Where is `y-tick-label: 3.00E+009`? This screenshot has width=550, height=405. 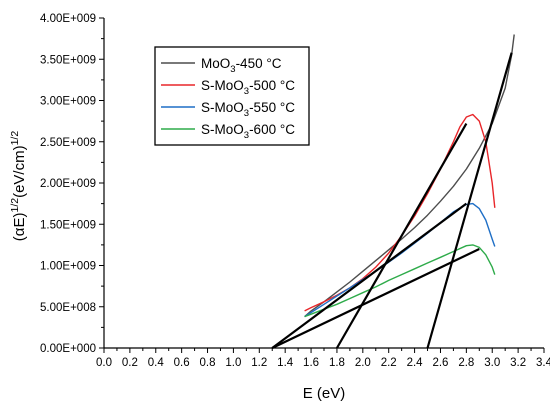
y-tick-label: 3.00E+009 is located at coordinates (68, 102).